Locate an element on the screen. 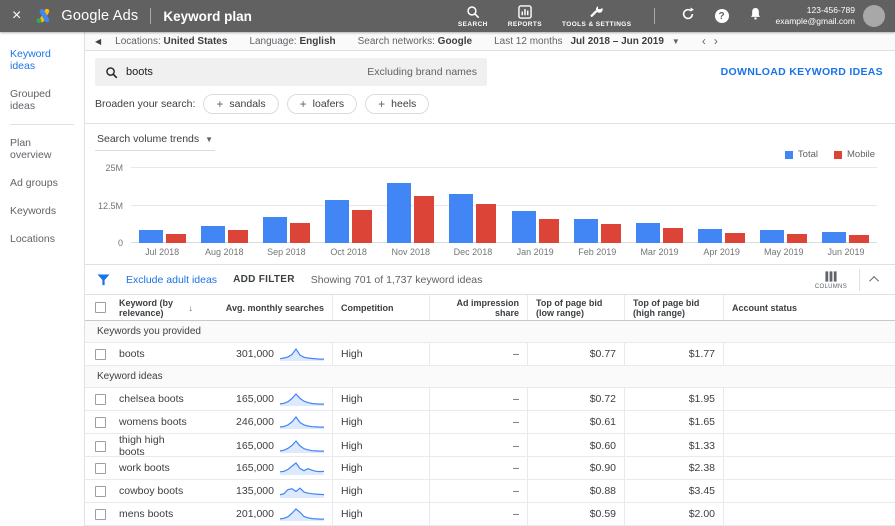 Image resolution: width=895 pixels, height=526 pixels. bid-low-cell: $0.72 is located at coordinates (576, 399).